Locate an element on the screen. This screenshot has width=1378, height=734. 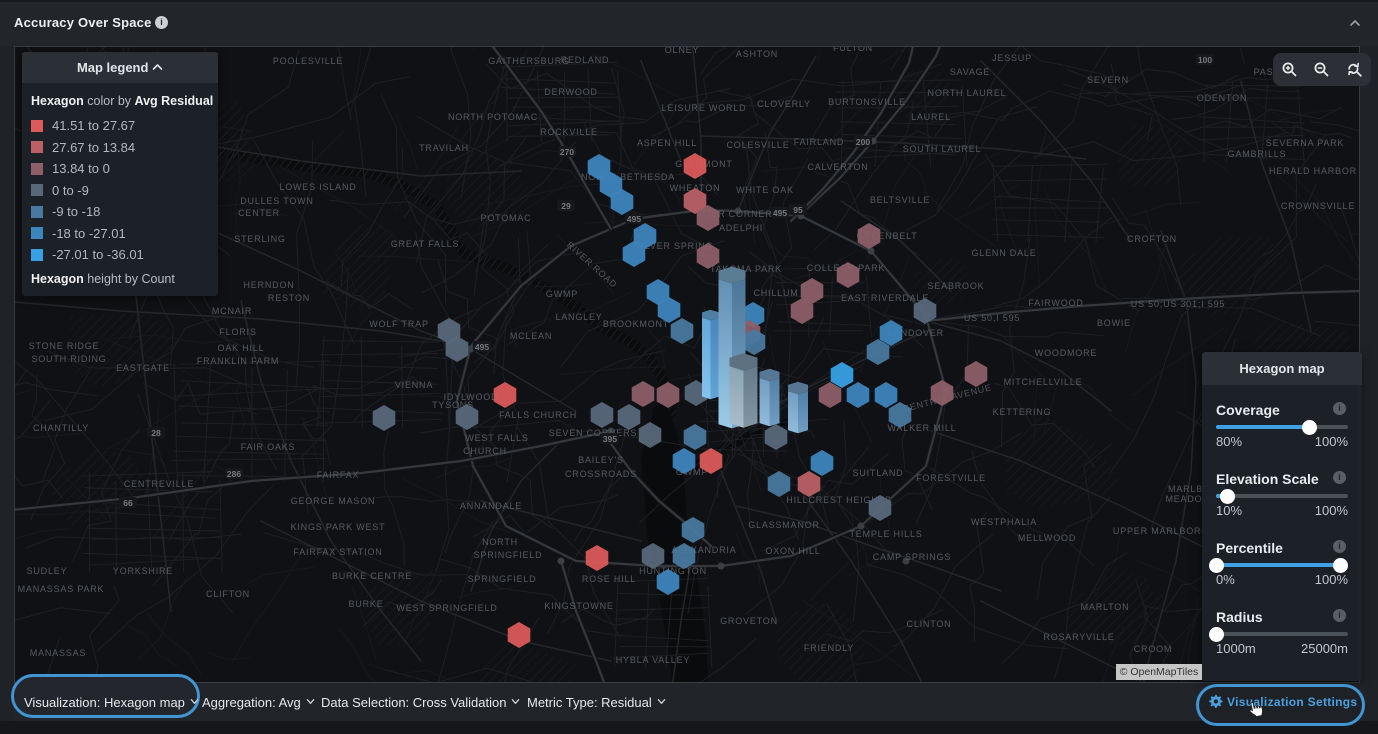
svg-text: WHITE OAK is located at coordinates (765, 190).